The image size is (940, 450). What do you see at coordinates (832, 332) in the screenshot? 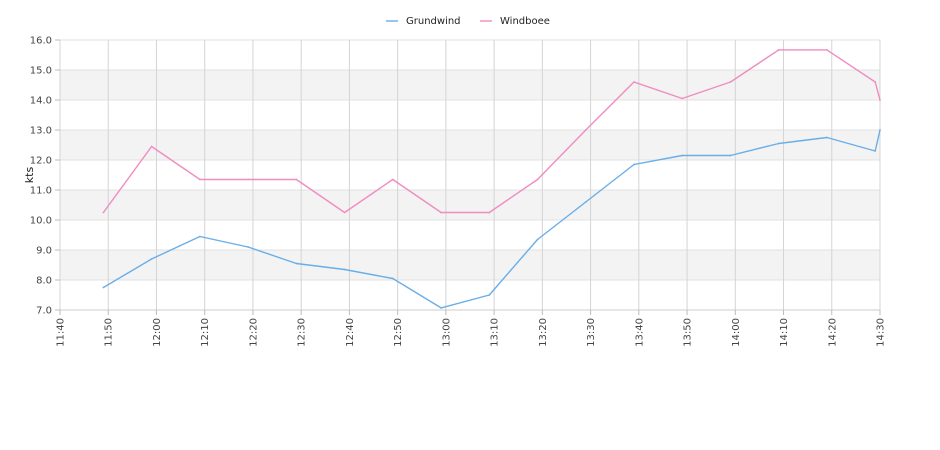
I see `x-tick-label: 14:20` at bounding box center [832, 332].